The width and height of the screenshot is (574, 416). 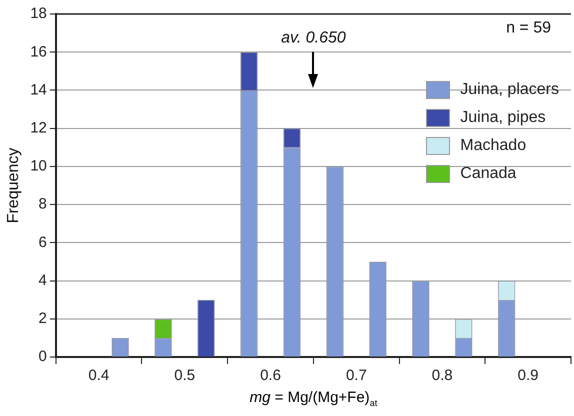 What do you see at coordinates (442, 375) in the screenshot?
I see `x-tick-label: 0.8` at bounding box center [442, 375].